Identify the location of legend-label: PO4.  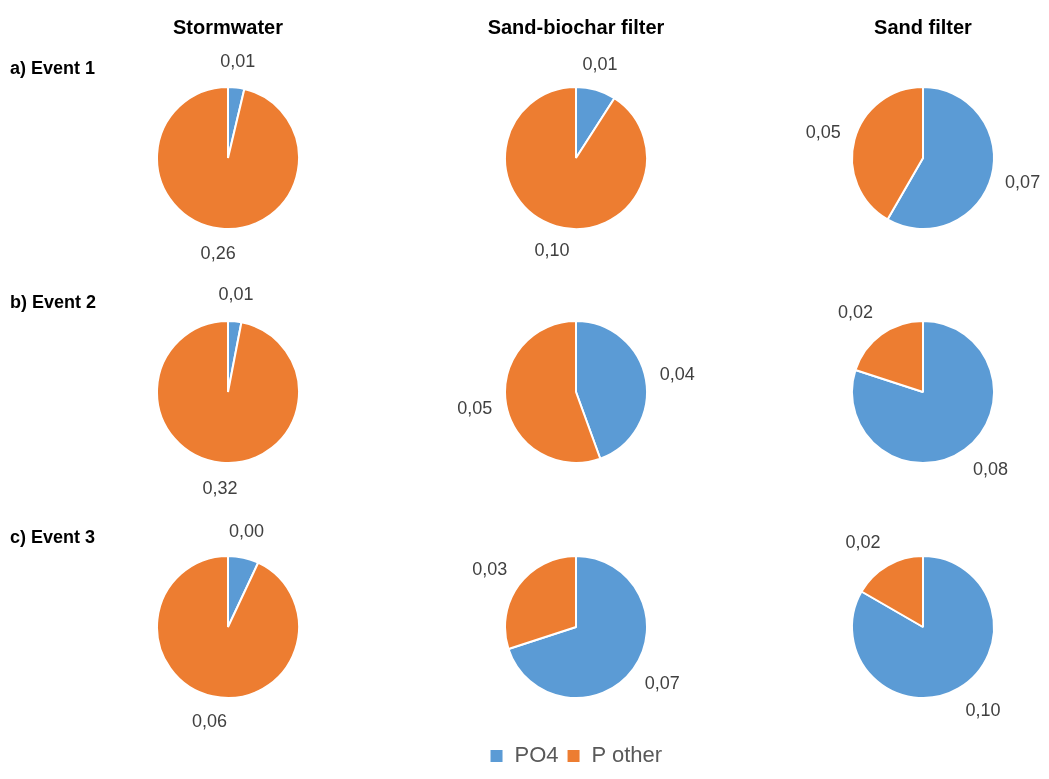
(536, 755).